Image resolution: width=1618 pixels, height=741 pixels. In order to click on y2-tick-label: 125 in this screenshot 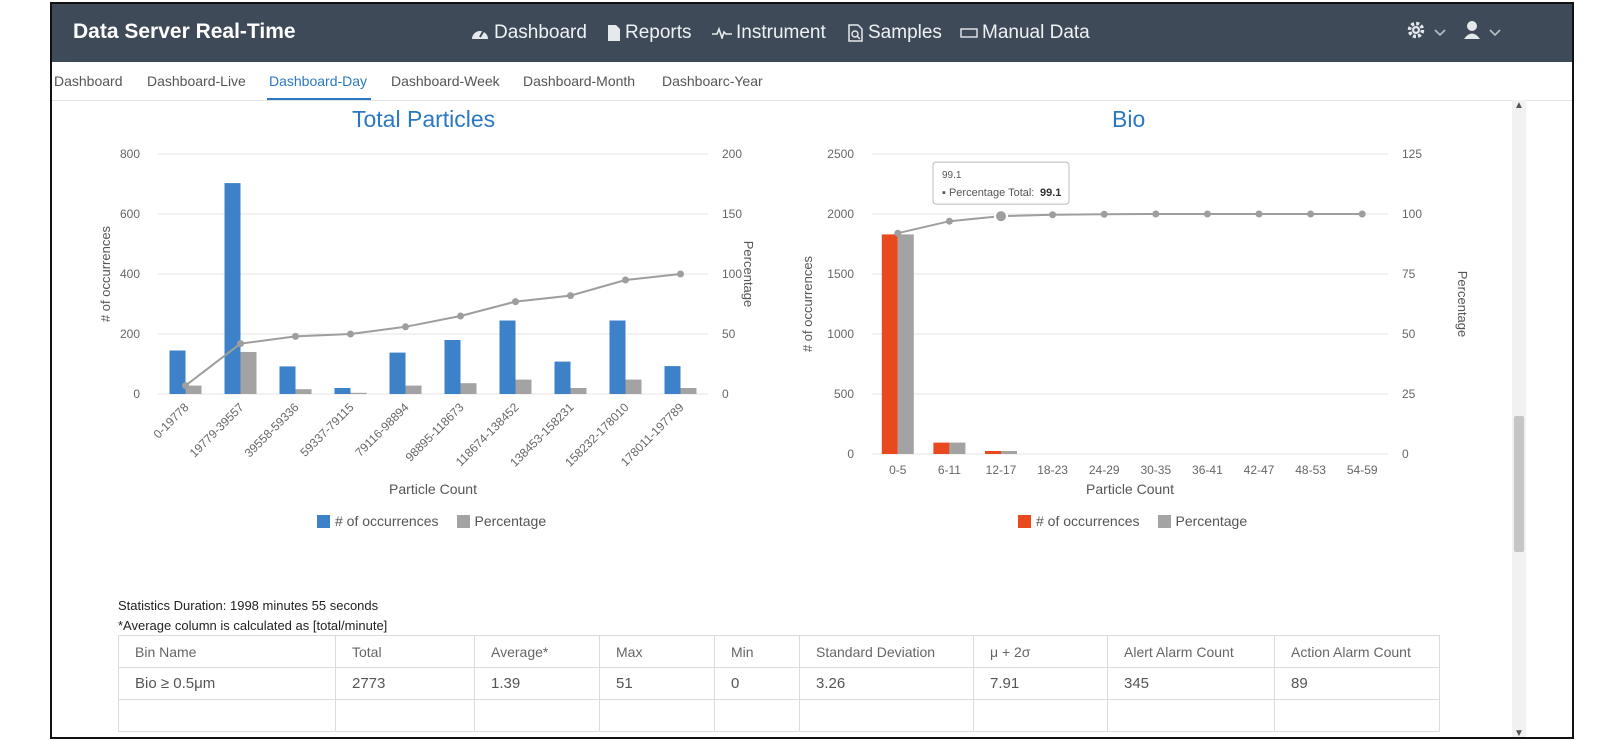, I will do `click(1412, 154)`.